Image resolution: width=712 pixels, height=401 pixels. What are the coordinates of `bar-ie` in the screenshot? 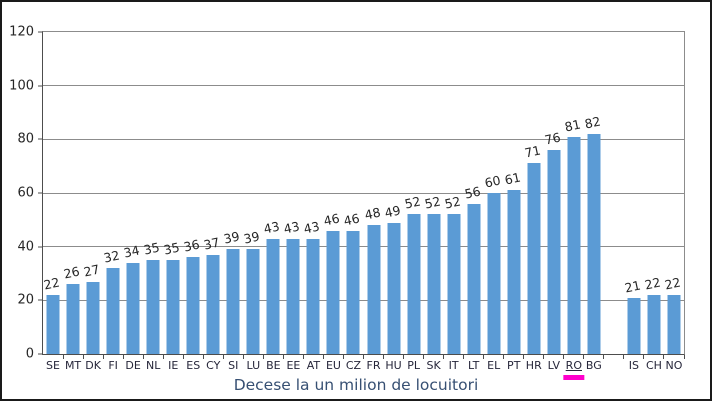 It's located at (173, 307).